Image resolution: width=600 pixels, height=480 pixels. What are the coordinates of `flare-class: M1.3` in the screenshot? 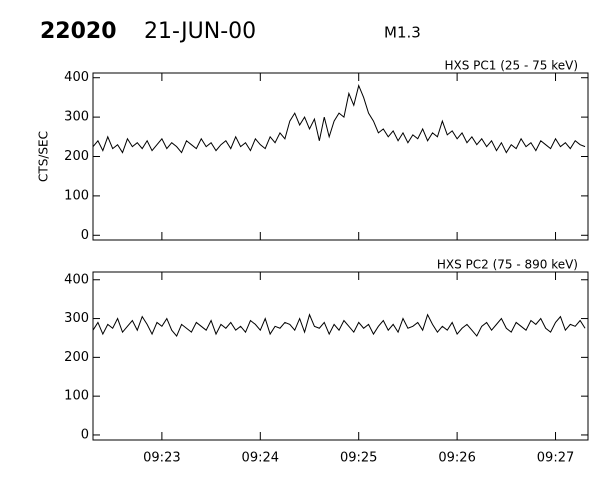 It's located at (402, 33).